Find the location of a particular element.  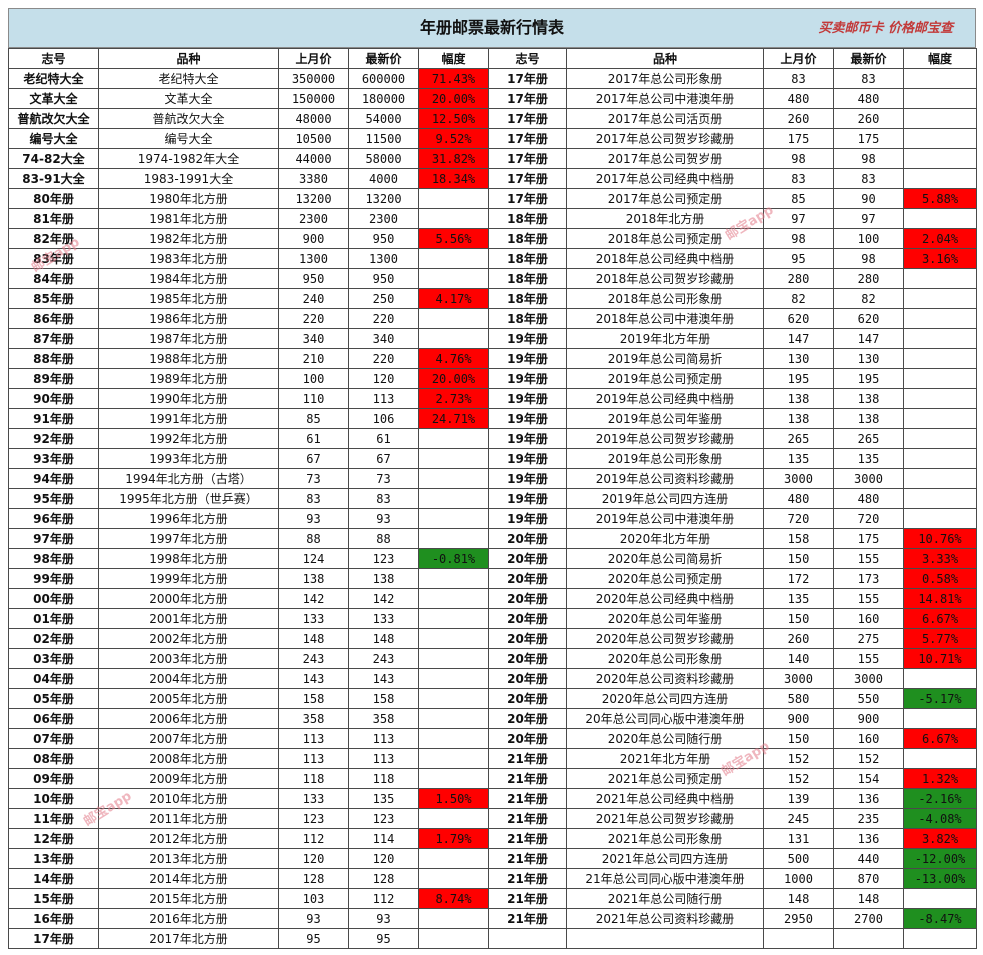

left-last-price-cell: 73 is located at coordinates (313, 478).